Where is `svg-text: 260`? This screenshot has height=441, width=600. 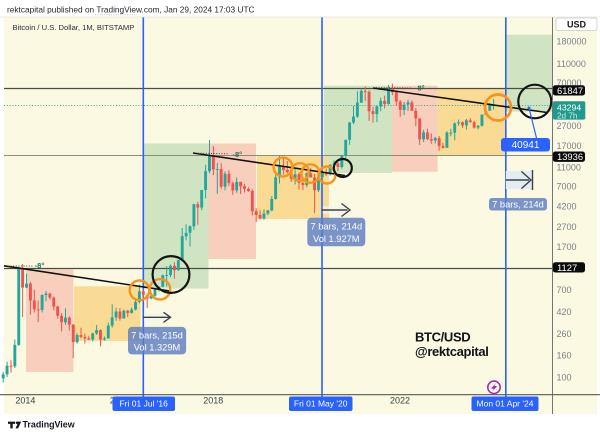 svg-text: 260 is located at coordinates (564, 334).